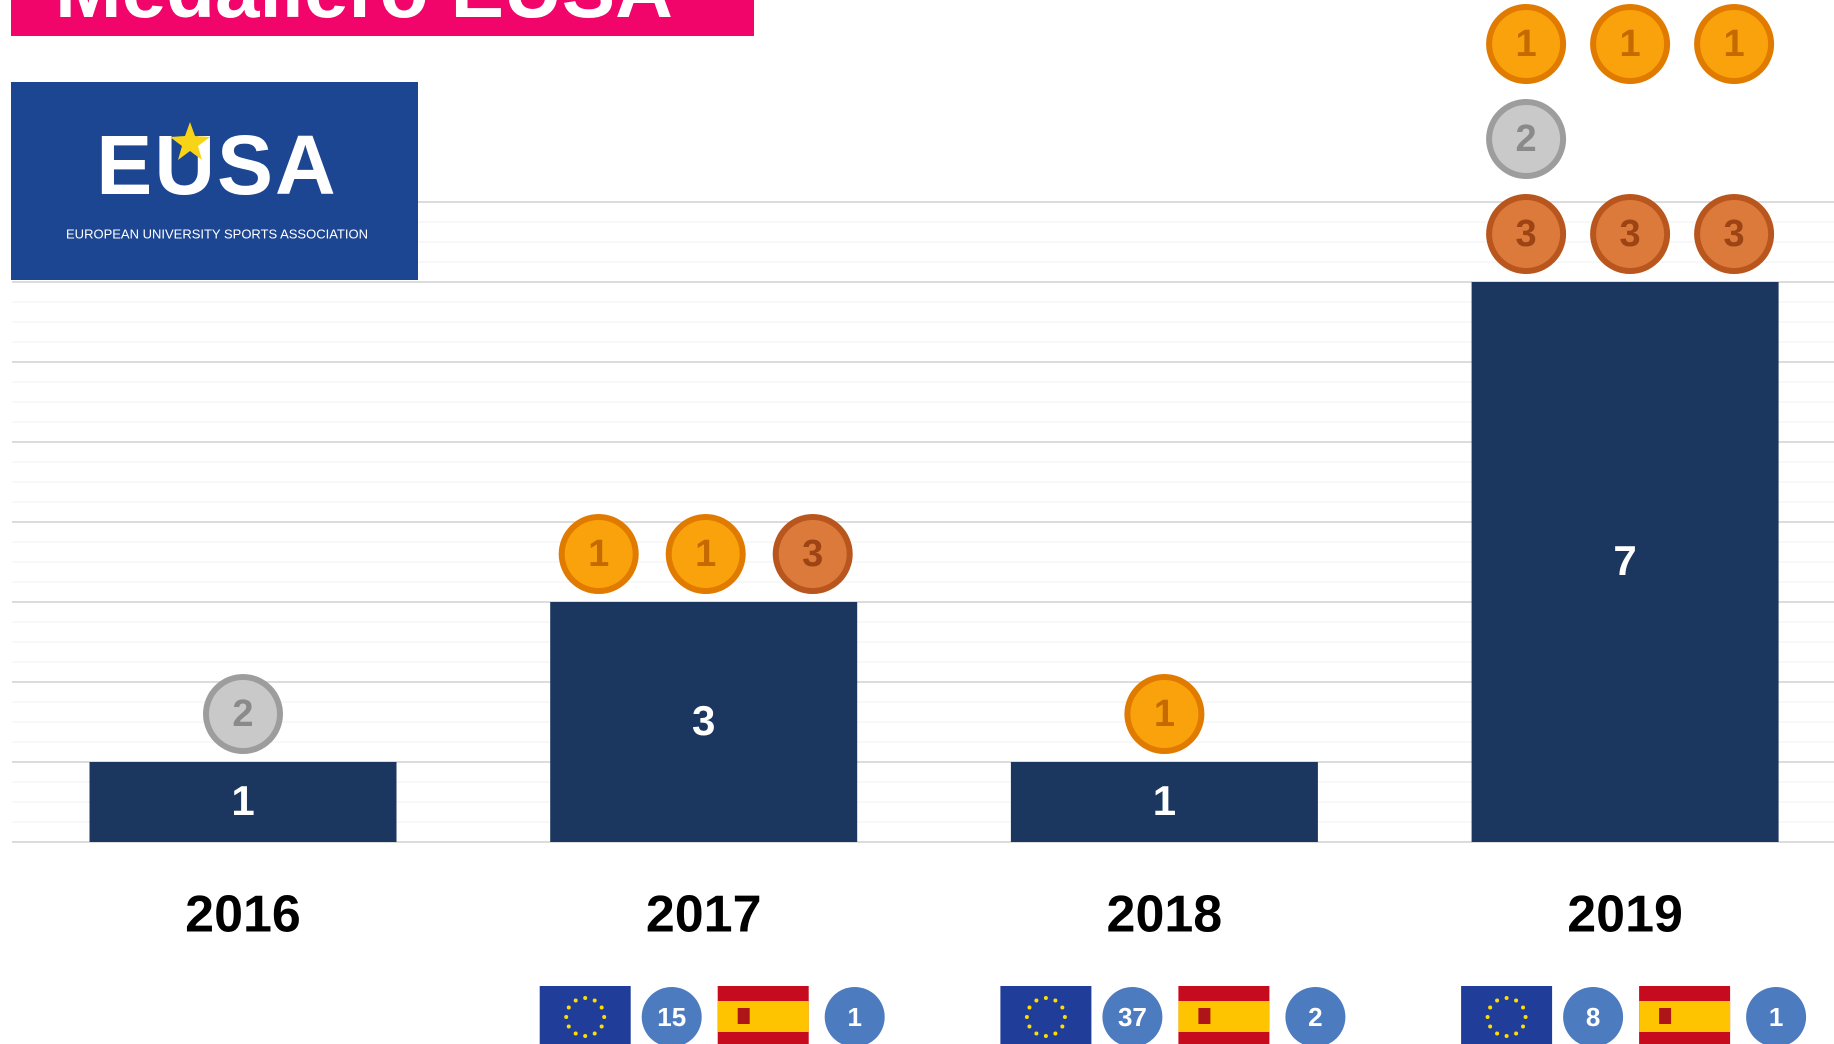  I want to click on count-number: 2, so click(1315, 1017).